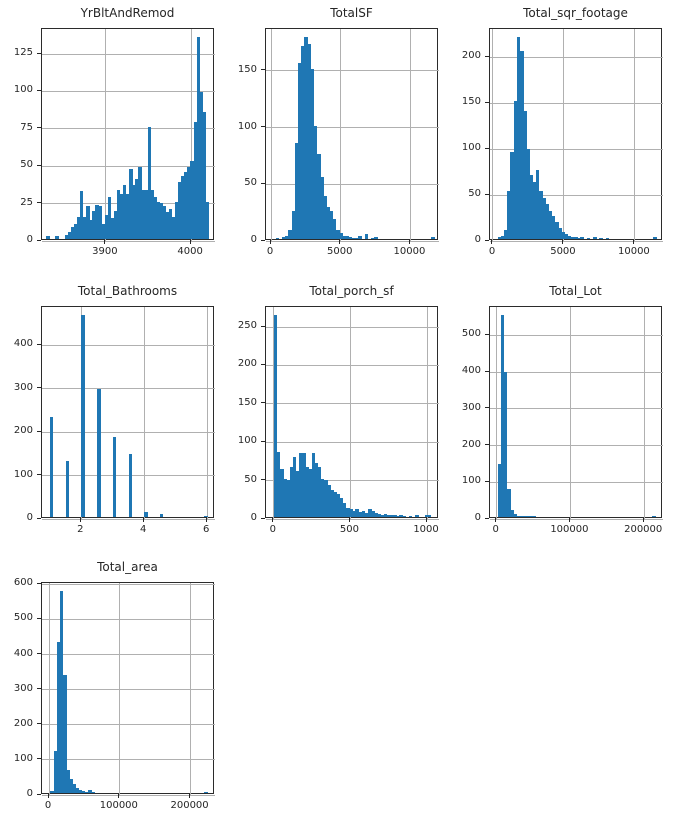 The image size is (673, 830). Describe the element at coordinates (26, 202) in the screenshot. I see `y-tick-label: 25` at that location.